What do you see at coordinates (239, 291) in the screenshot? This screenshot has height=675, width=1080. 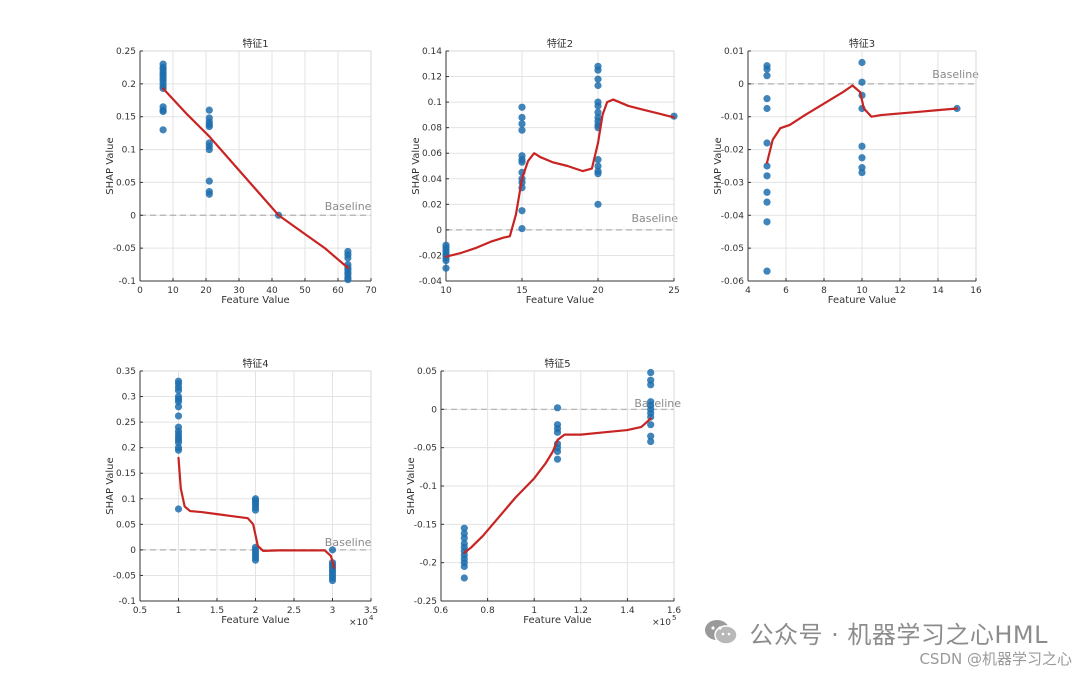 I see `x-tick-label: 30` at bounding box center [239, 291].